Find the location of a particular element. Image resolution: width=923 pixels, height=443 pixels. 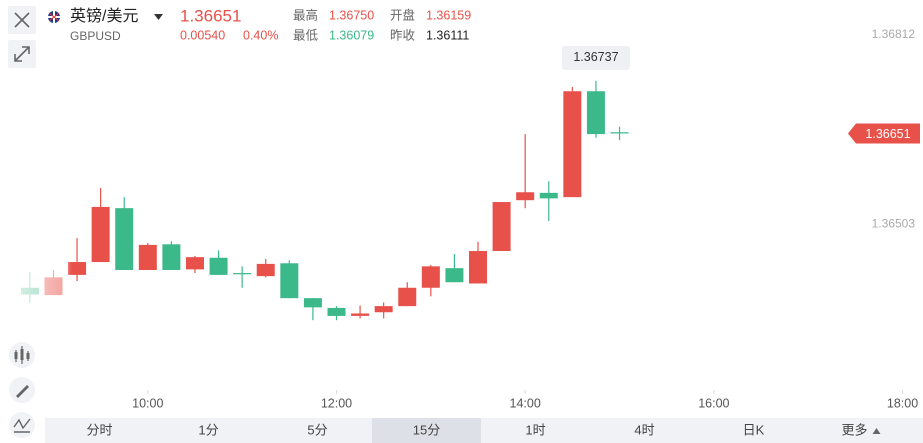

expand-button is located at coordinates (22, 54).